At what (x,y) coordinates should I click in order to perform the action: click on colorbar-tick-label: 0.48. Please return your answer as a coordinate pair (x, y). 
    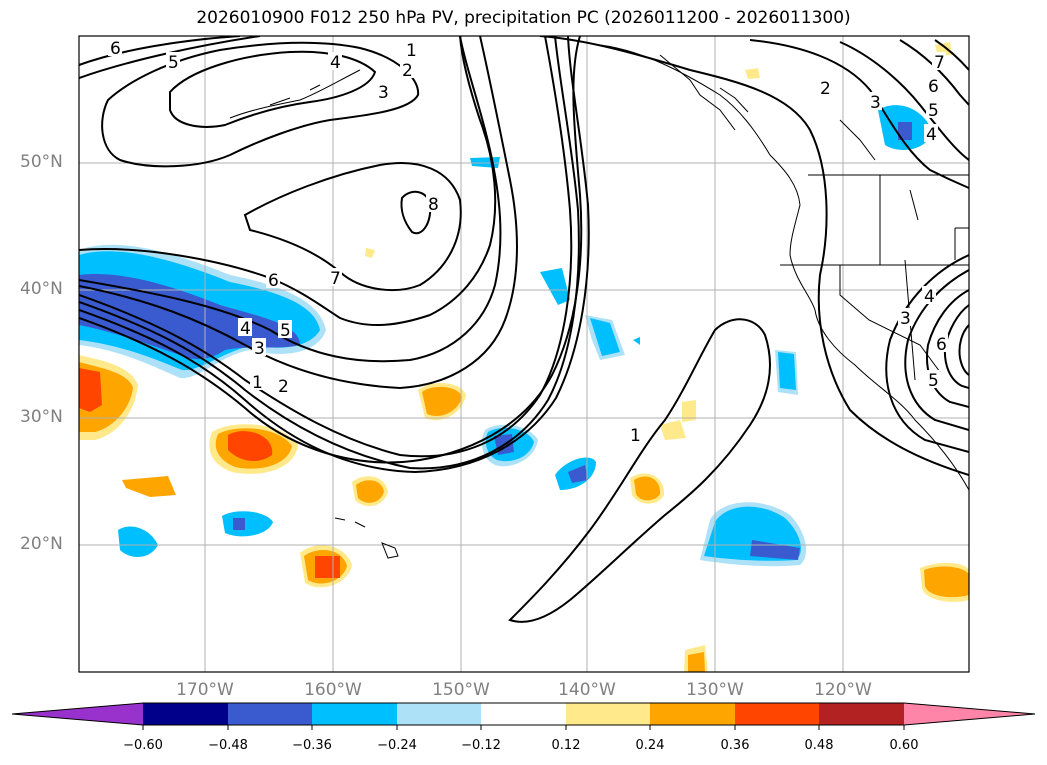
    Looking at the image, I should click on (819, 745).